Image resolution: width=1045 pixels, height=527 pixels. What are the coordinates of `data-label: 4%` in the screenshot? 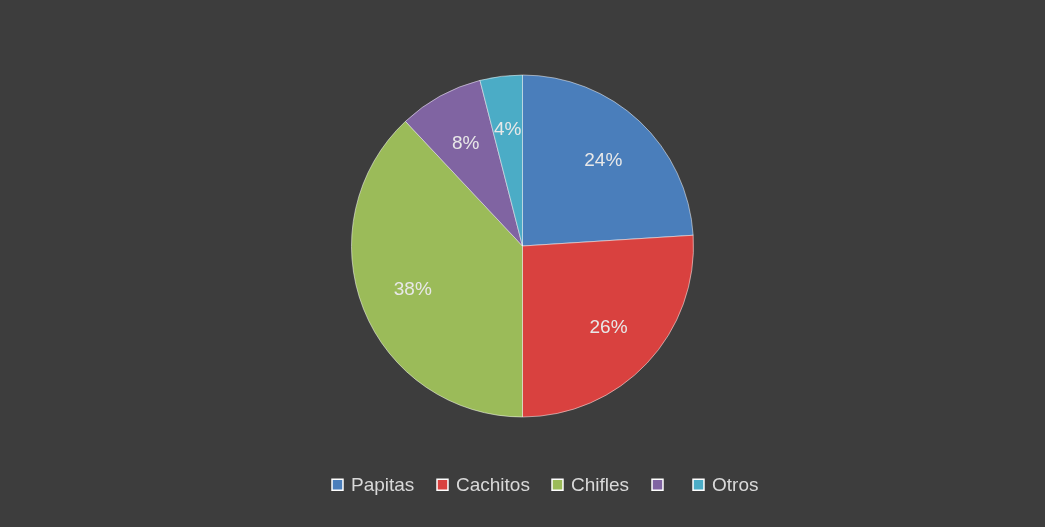 It's located at (507, 128).